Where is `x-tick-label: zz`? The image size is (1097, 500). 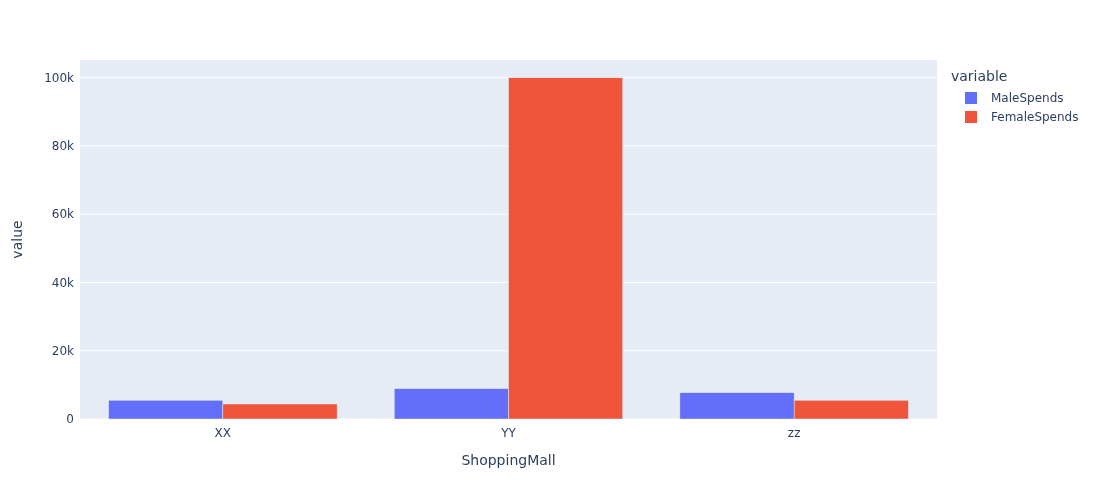 x-tick-label: zz is located at coordinates (794, 433).